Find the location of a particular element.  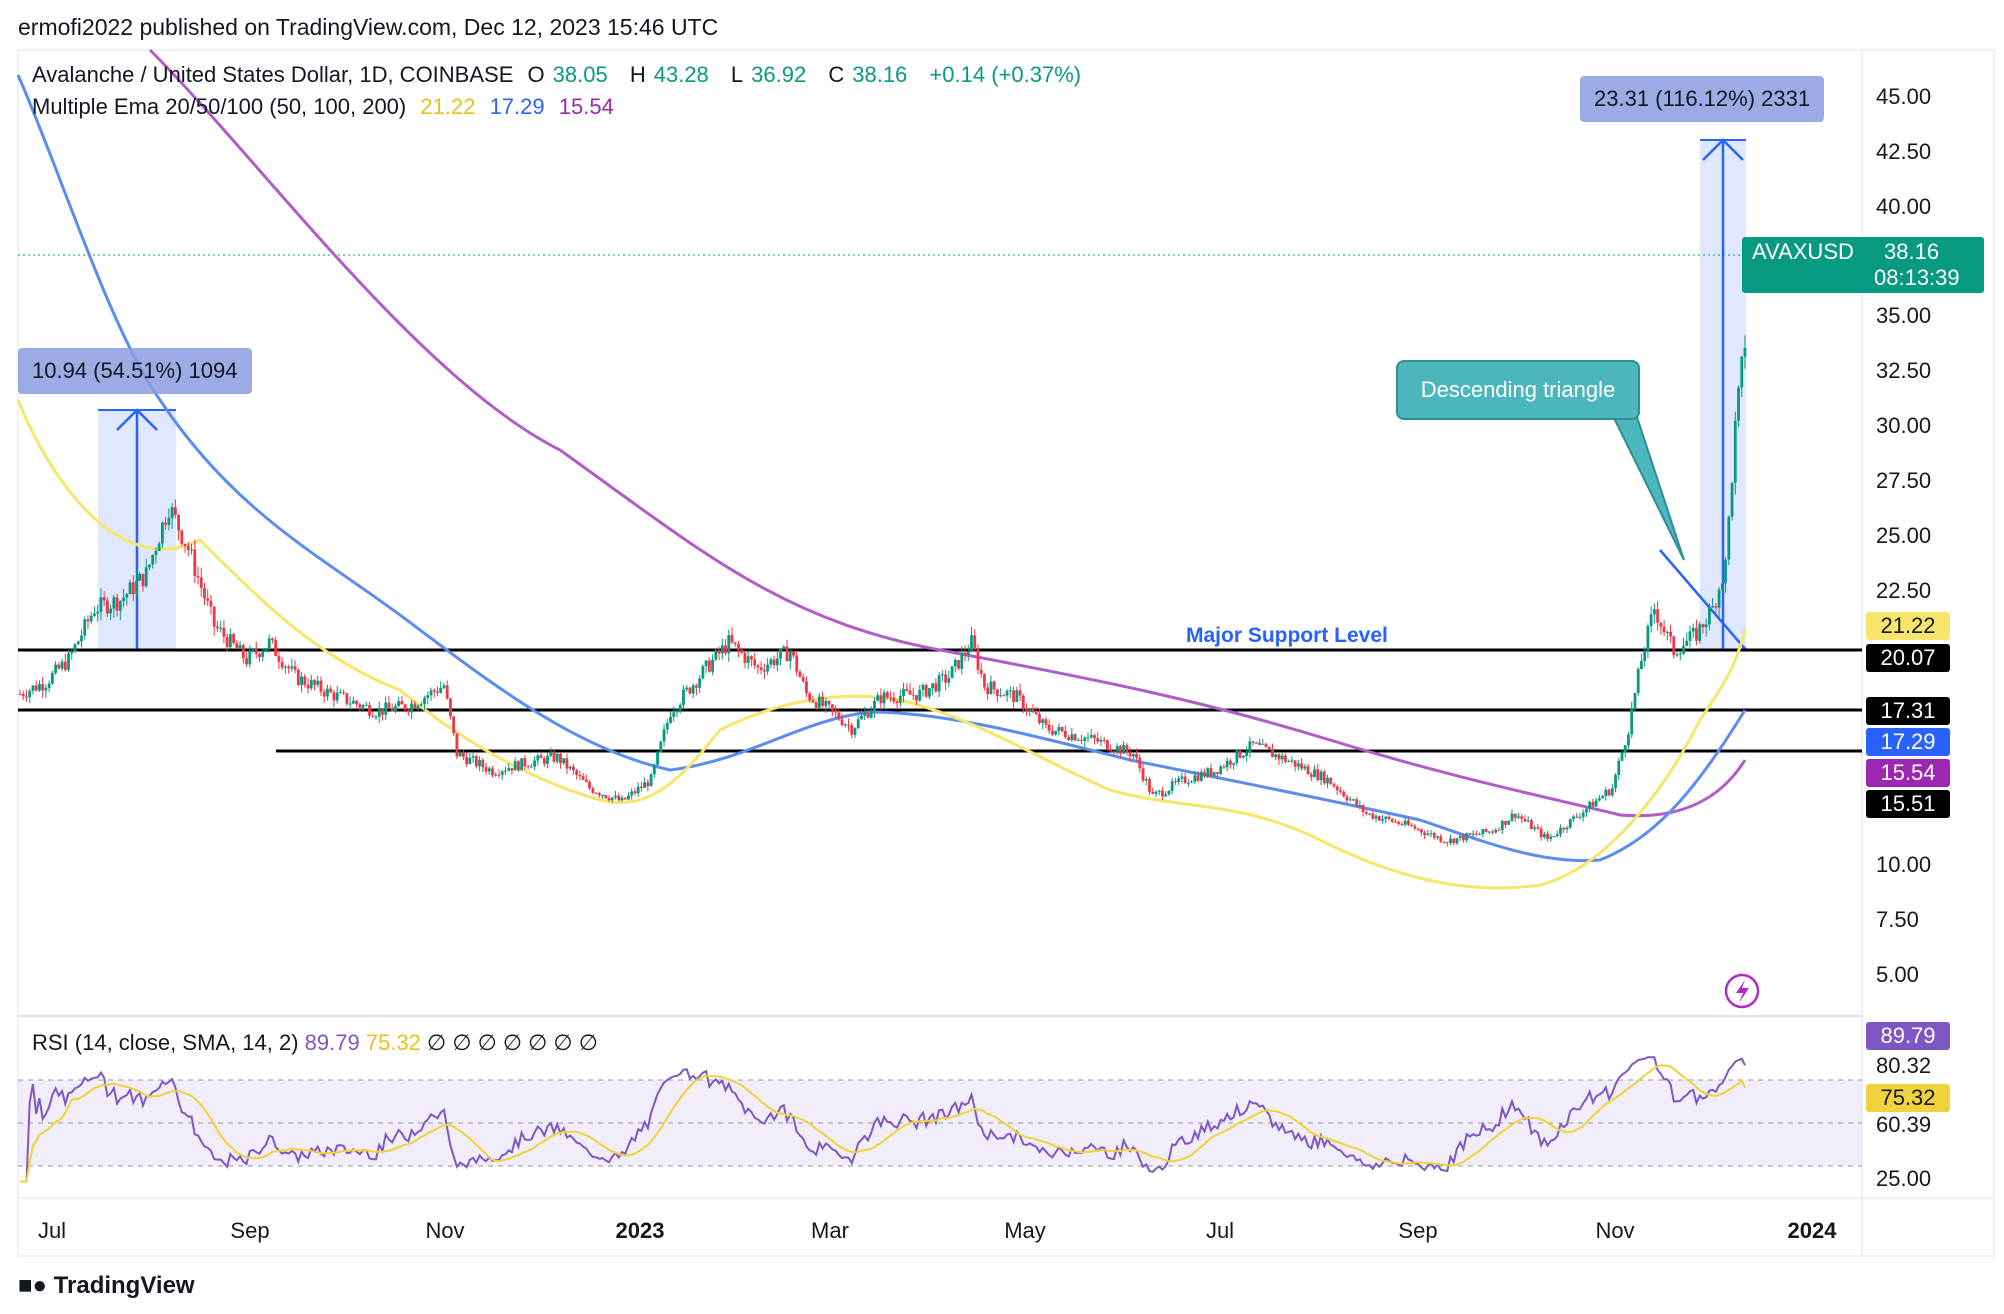

time-axis-label: Jul is located at coordinates (1220, 1230).